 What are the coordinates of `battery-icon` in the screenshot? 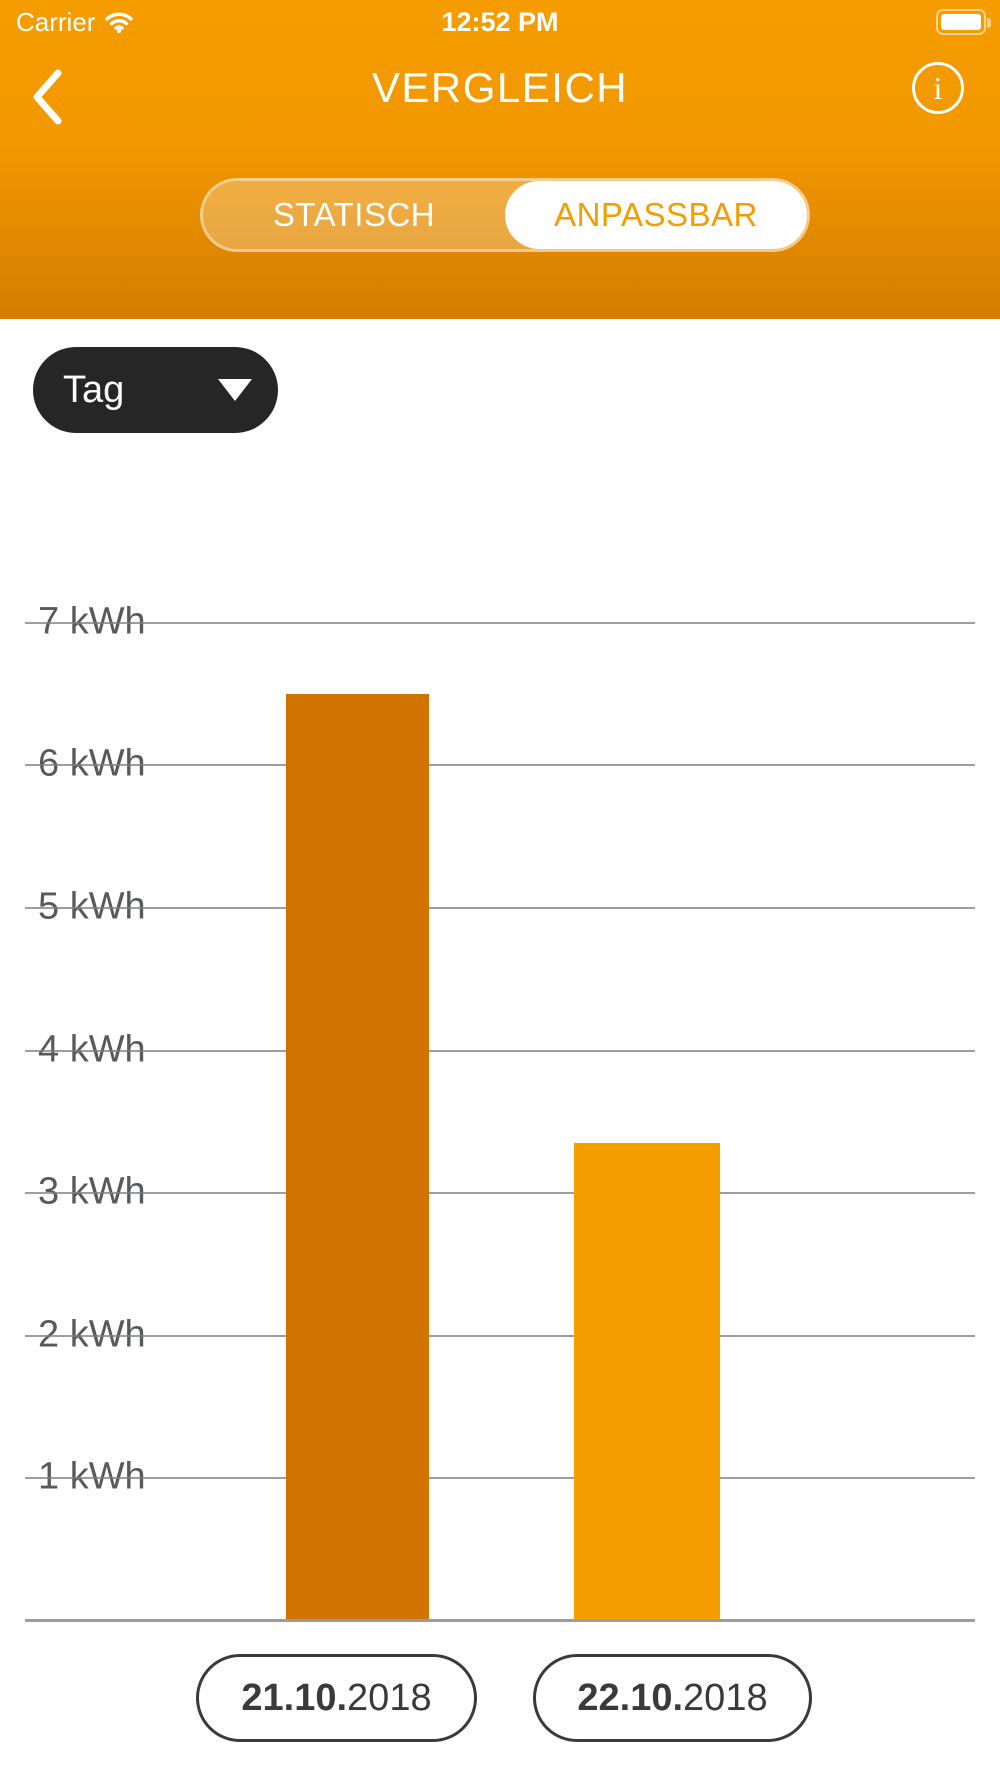 It's located at (963, 22).